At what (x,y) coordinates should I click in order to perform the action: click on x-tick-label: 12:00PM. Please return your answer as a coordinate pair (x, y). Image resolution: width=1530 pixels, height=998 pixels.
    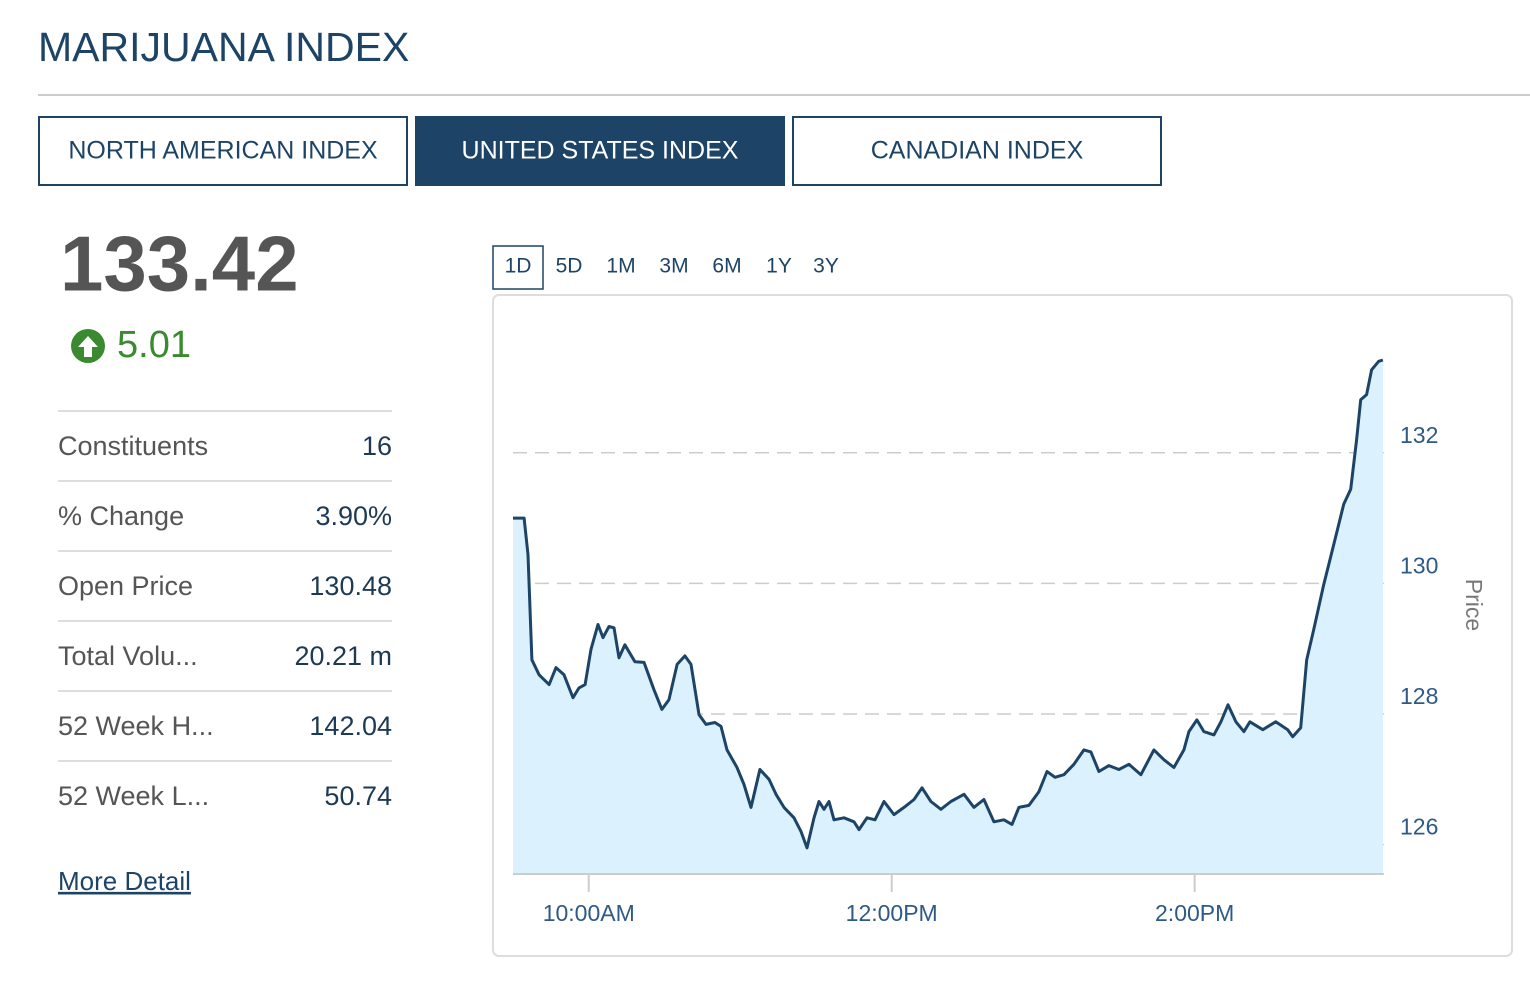
    Looking at the image, I should click on (892, 913).